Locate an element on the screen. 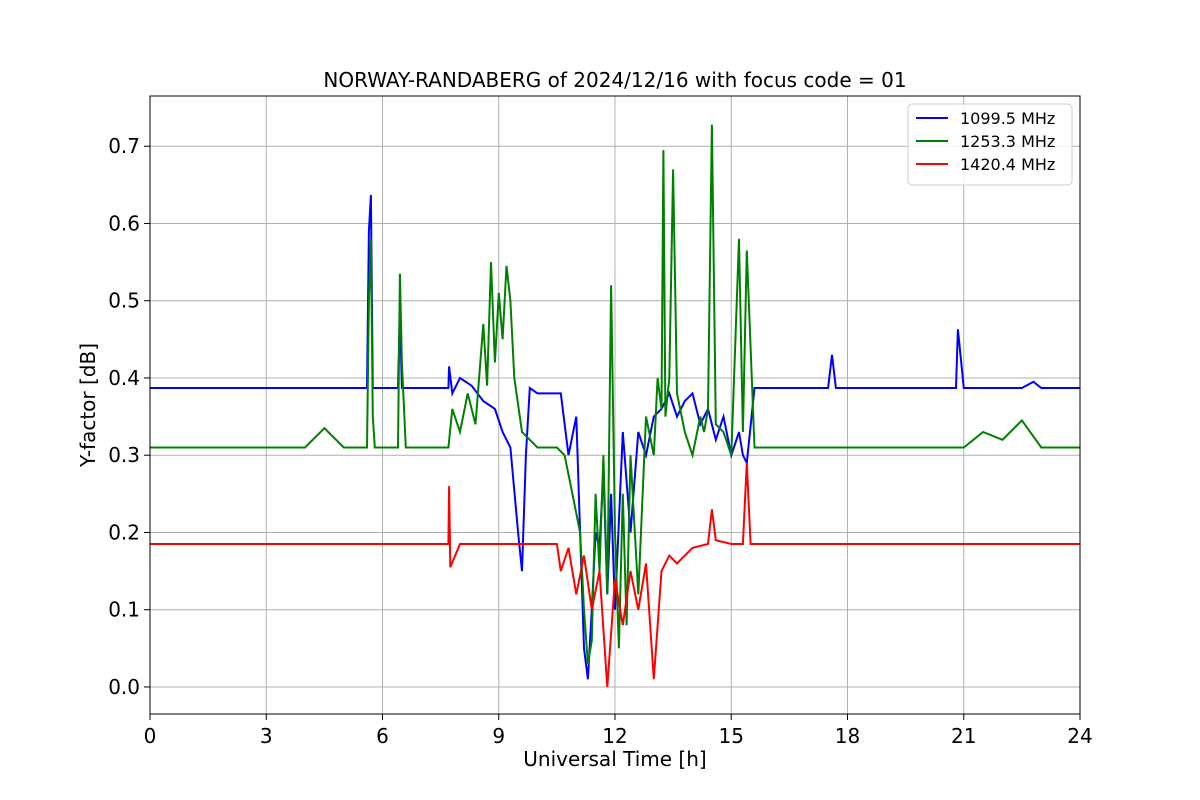  x-tick-label: 24 is located at coordinates (1079, 736).